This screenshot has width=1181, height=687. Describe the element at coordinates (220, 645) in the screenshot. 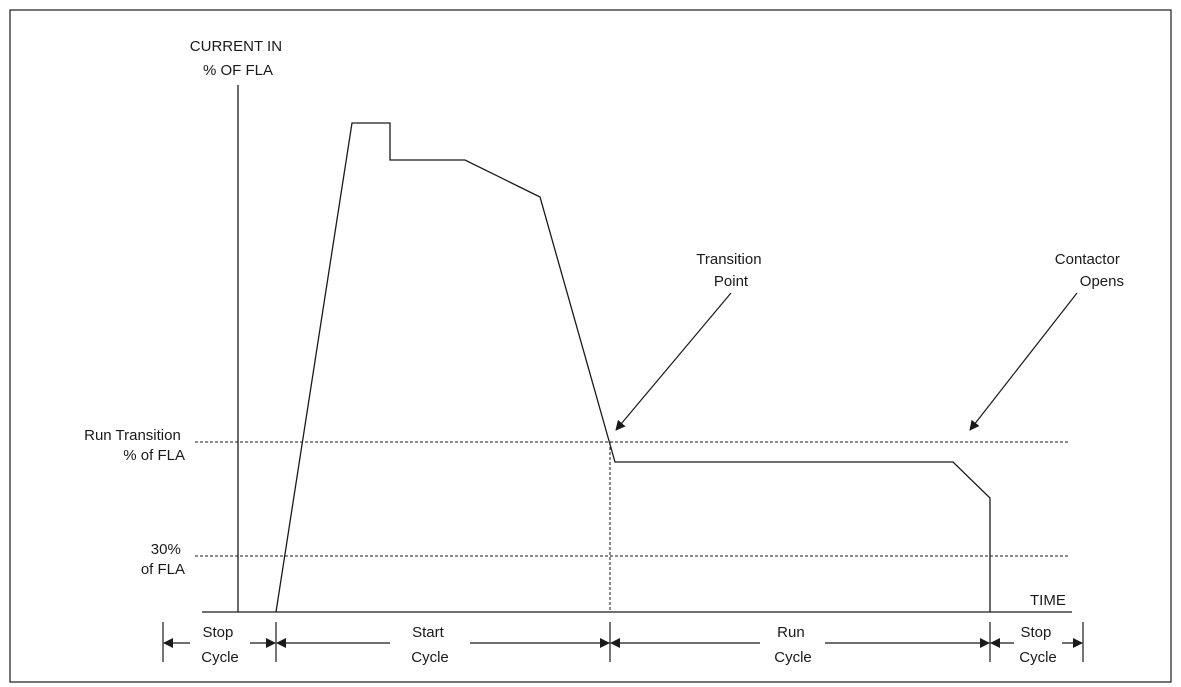

I see `stop-cycle-1-label: Stop Cycle` at that location.